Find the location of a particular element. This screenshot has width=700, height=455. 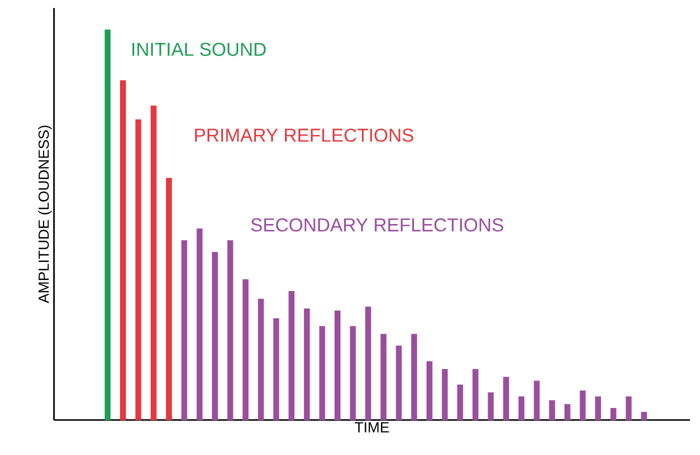

annotation: PRIMARY REFLECTIONS is located at coordinates (304, 135).